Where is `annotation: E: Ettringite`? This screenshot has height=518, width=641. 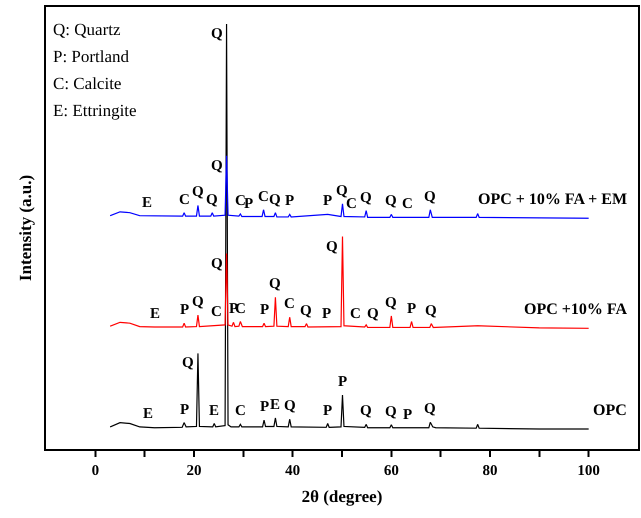
annotation: E: Ettringite is located at coordinates (95, 110).